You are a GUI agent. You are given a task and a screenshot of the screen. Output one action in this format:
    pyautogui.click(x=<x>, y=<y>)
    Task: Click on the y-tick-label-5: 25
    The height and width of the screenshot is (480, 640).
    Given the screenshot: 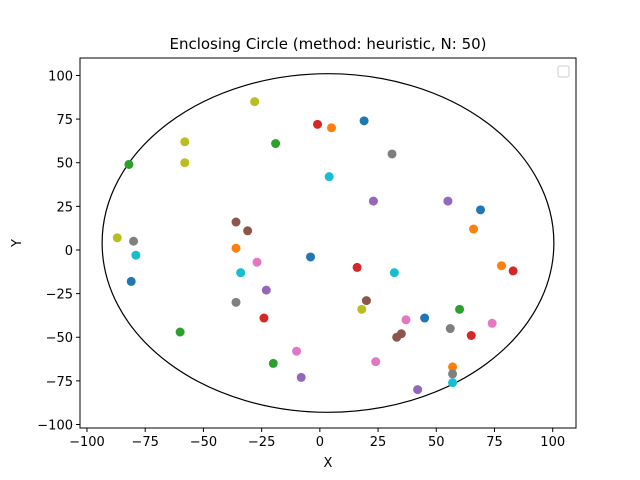 What is the action you would take?
    pyautogui.click(x=64, y=207)
    